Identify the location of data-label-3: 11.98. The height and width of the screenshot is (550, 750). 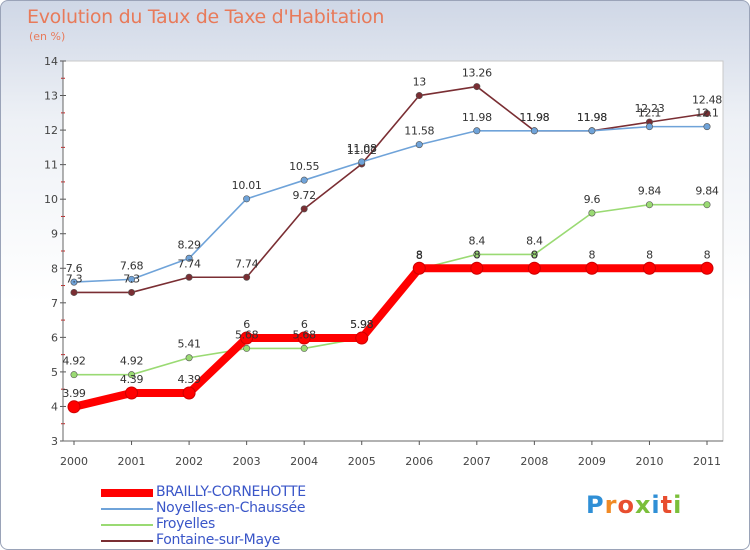
(534, 117).